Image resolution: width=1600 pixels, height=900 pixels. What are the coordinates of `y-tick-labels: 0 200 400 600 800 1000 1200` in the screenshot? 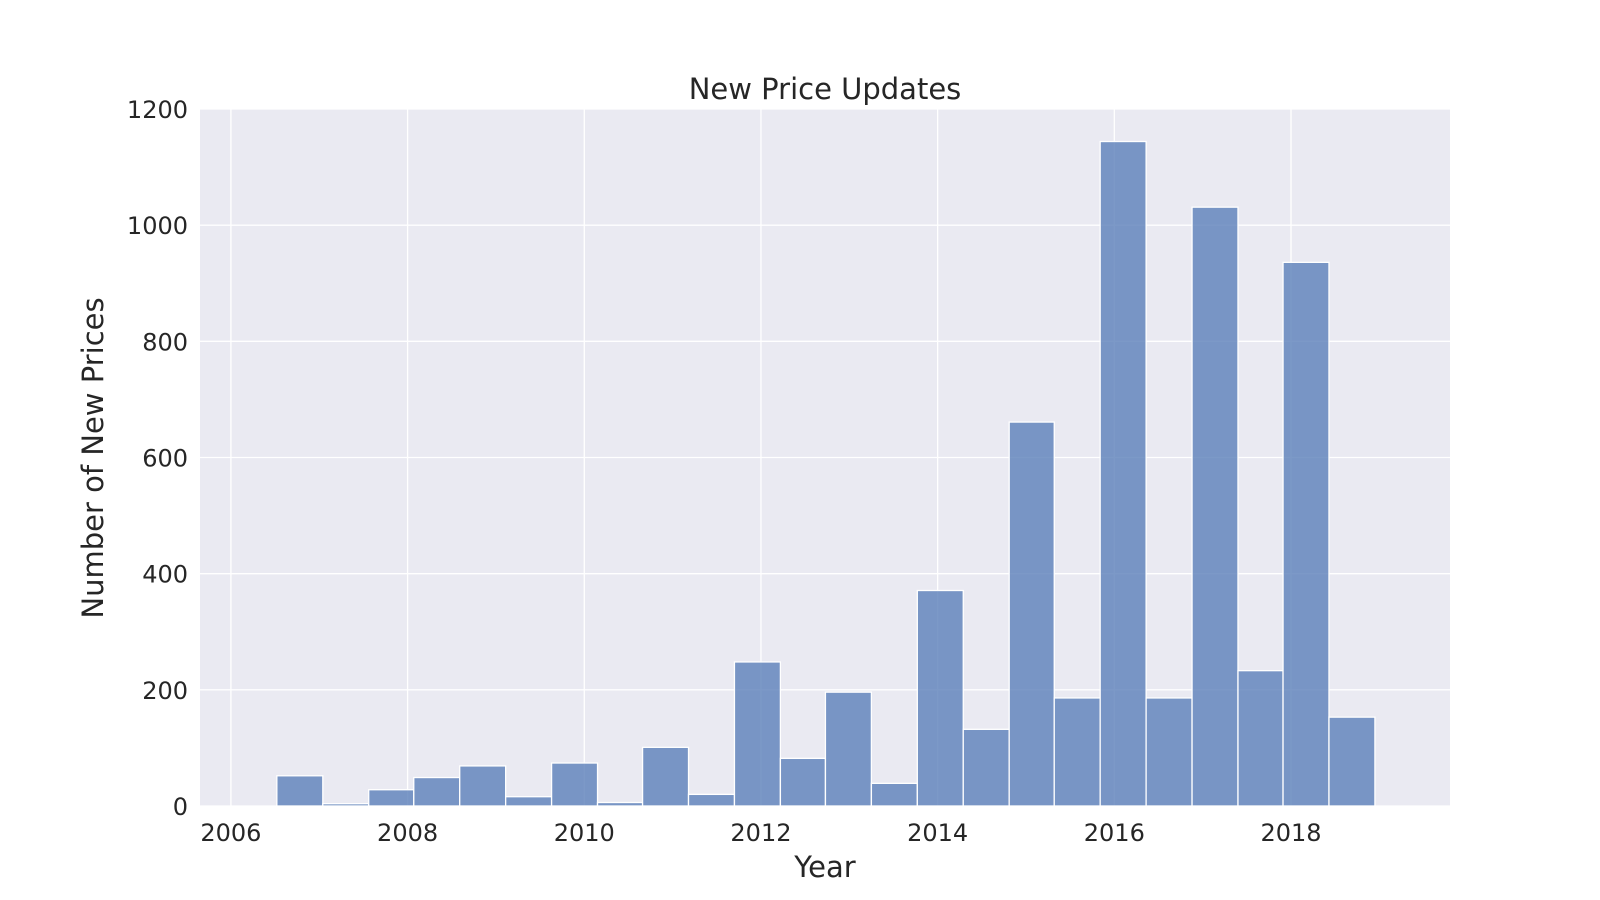 It's located at (157, 458).